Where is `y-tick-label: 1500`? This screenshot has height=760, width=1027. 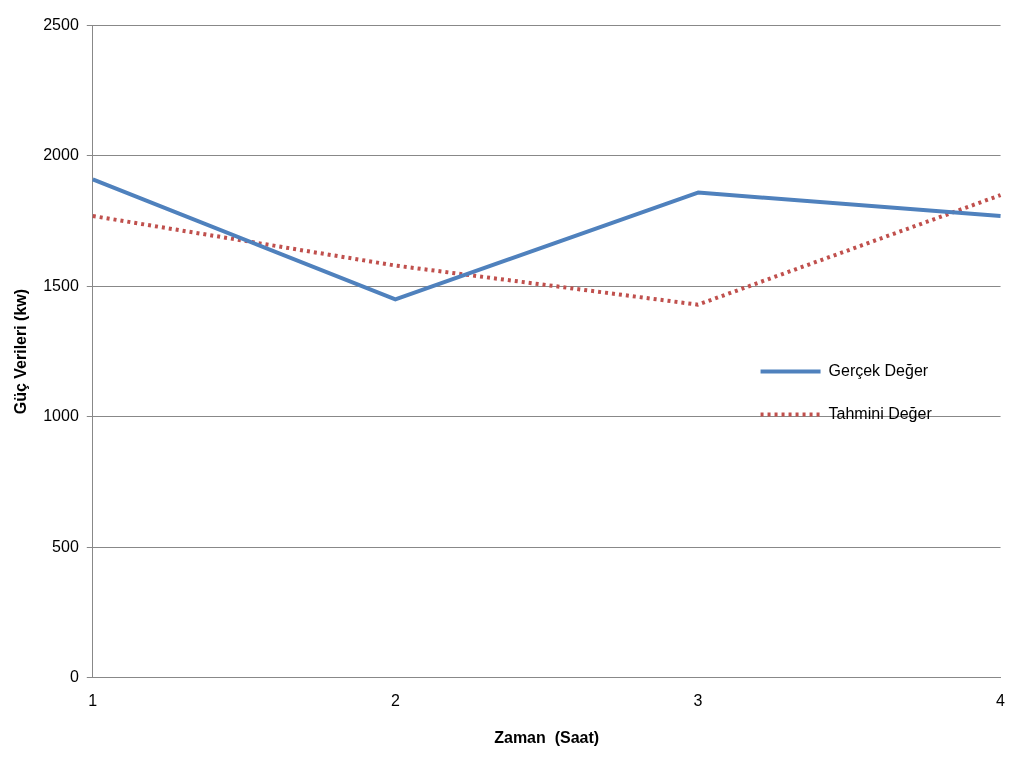 y-tick-label: 1500 is located at coordinates (61, 285).